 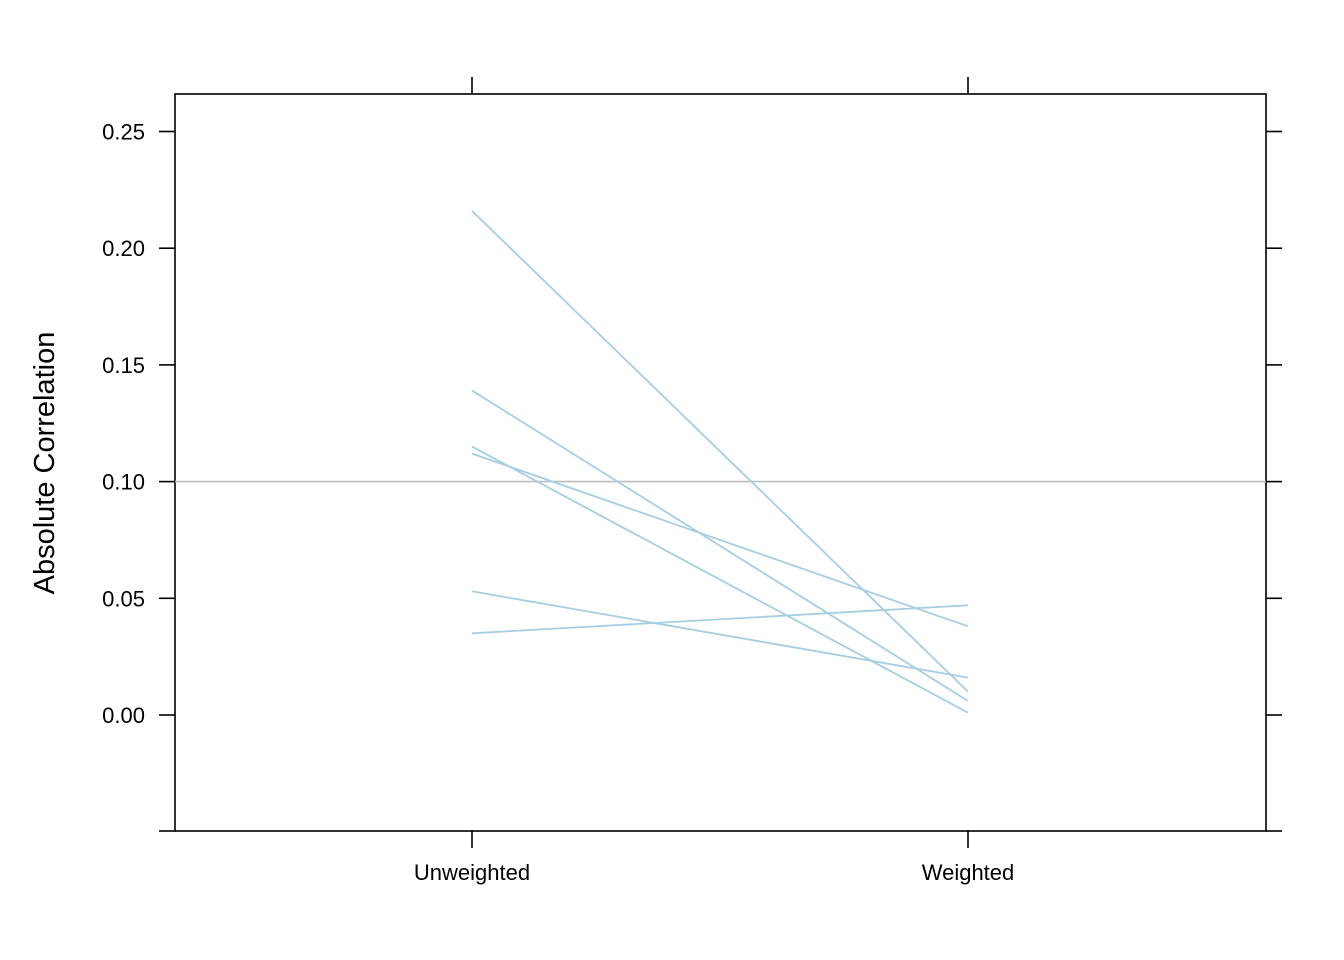 I want to click on x-tick-label: Unweighted, so click(x=472, y=872).